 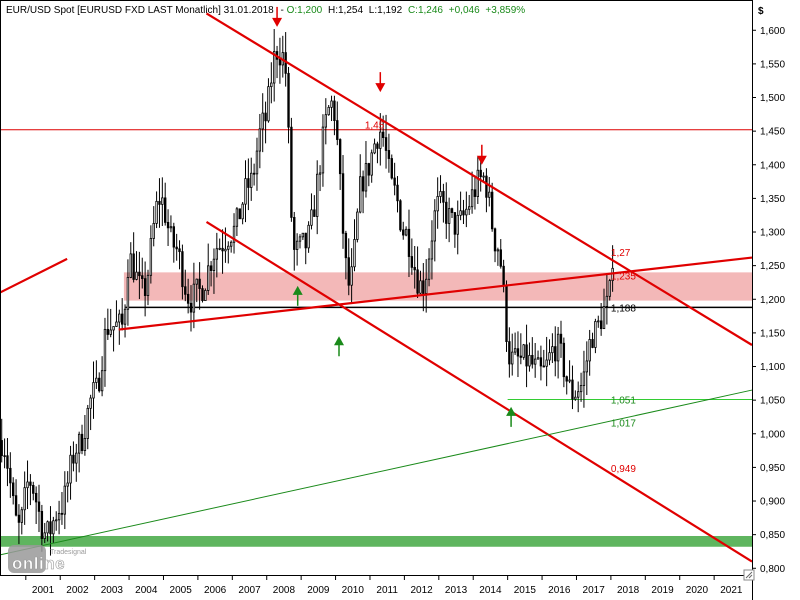 I want to click on tradesignal-watermark: Tradesignal online, so click(x=47, y=559).